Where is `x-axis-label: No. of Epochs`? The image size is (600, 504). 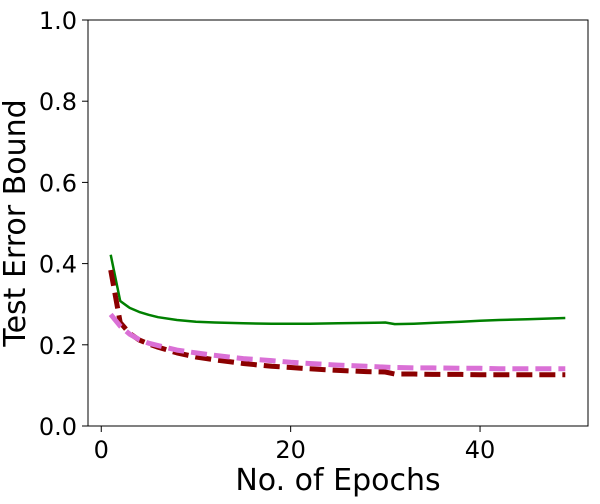 x-axis-label: No. of Epochs is located at coordinates (337, 480).